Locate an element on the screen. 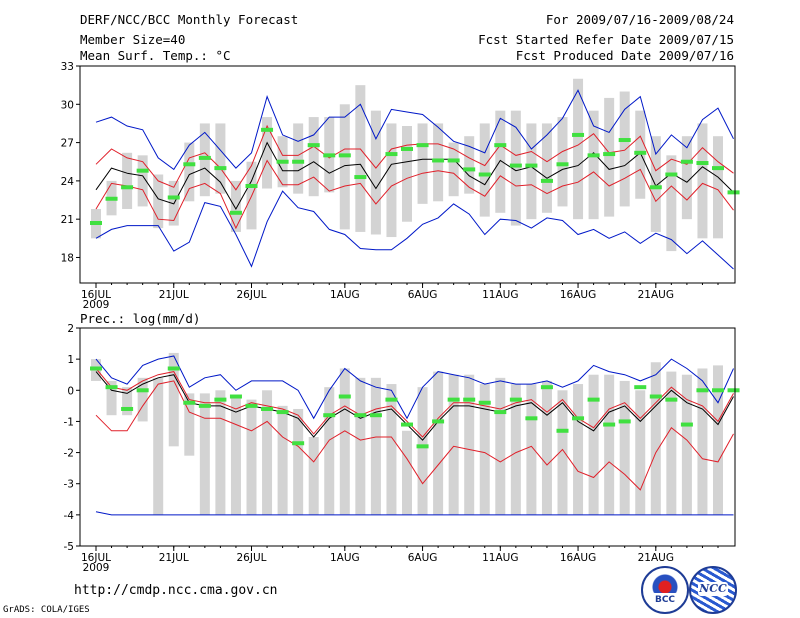  x-tick-label: 16AUG is located at coordinates (578, 295).